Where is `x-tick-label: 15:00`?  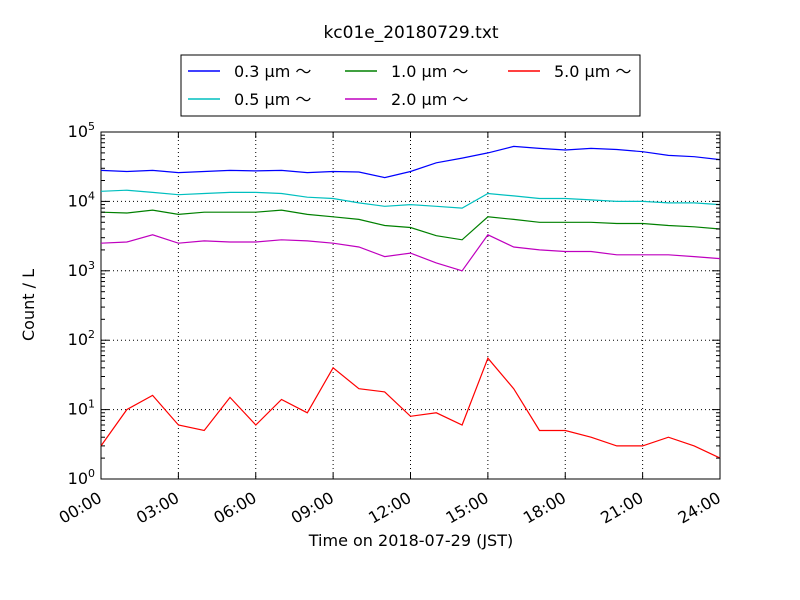
x-tick-label: 15:00 is located at coordinates (466, 508).